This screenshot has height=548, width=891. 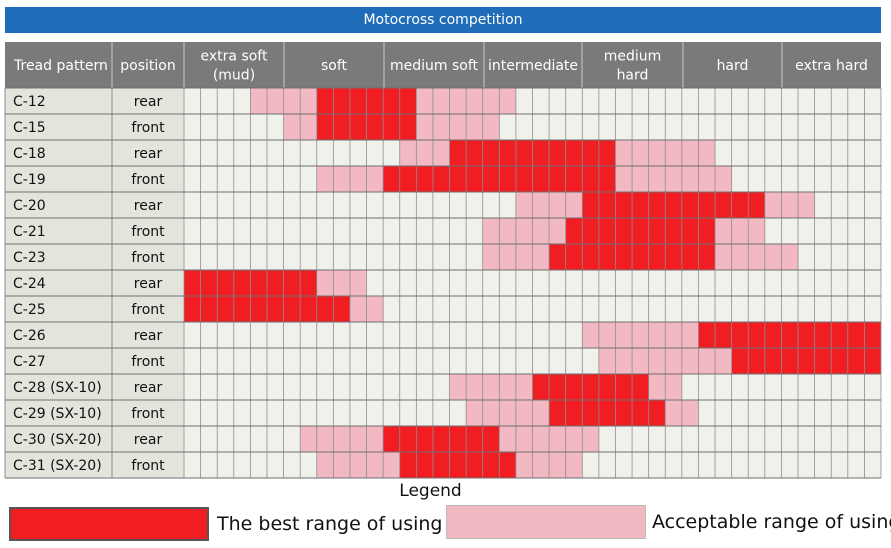 I want to click on header-medium-hard: medium hard, so click(x=633, y=66).